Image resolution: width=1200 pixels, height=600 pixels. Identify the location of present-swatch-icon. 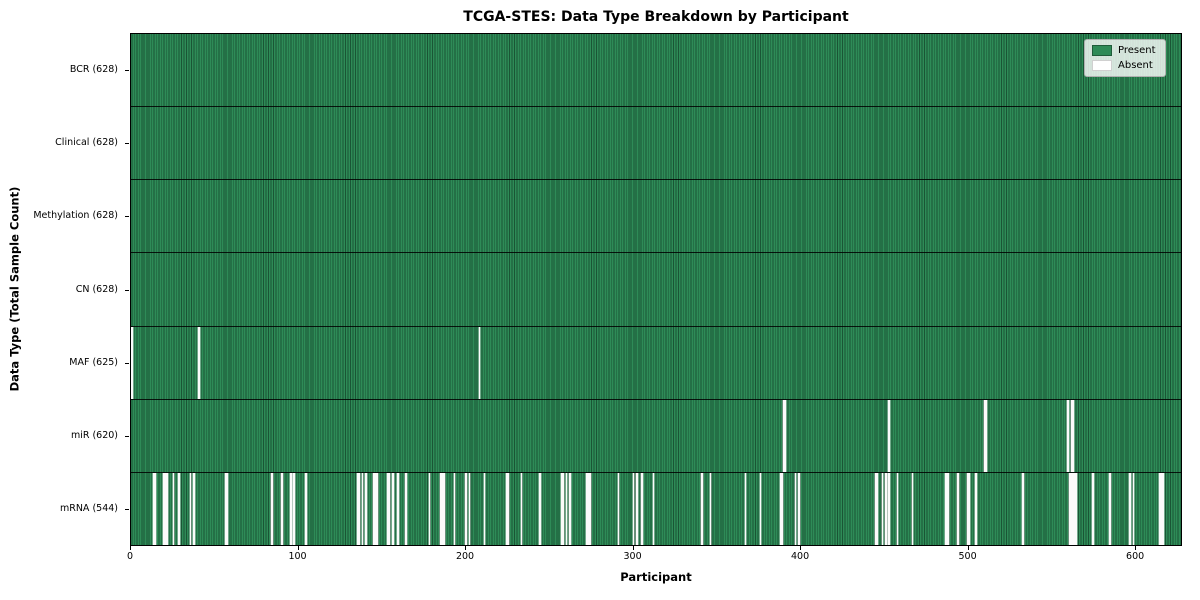
(1102, 50).